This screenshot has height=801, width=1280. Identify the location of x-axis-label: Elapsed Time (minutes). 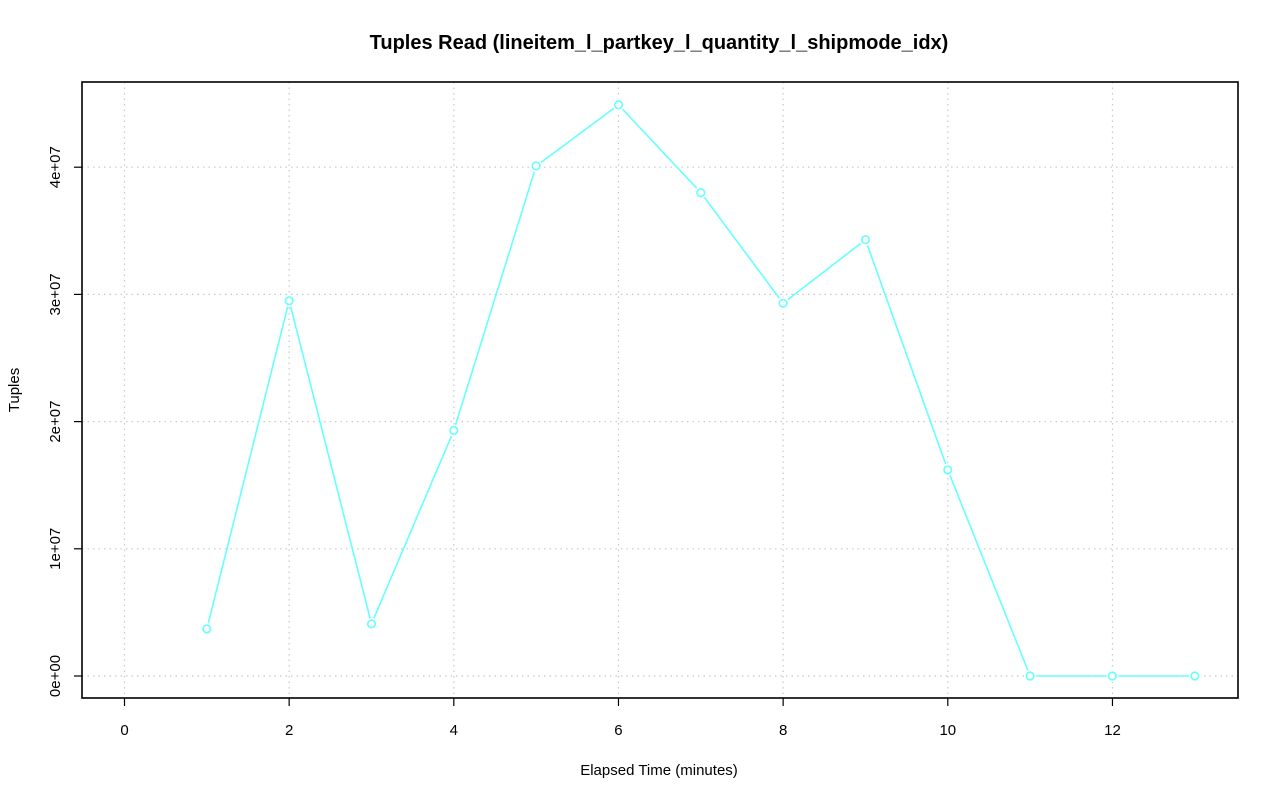
(659, 770).